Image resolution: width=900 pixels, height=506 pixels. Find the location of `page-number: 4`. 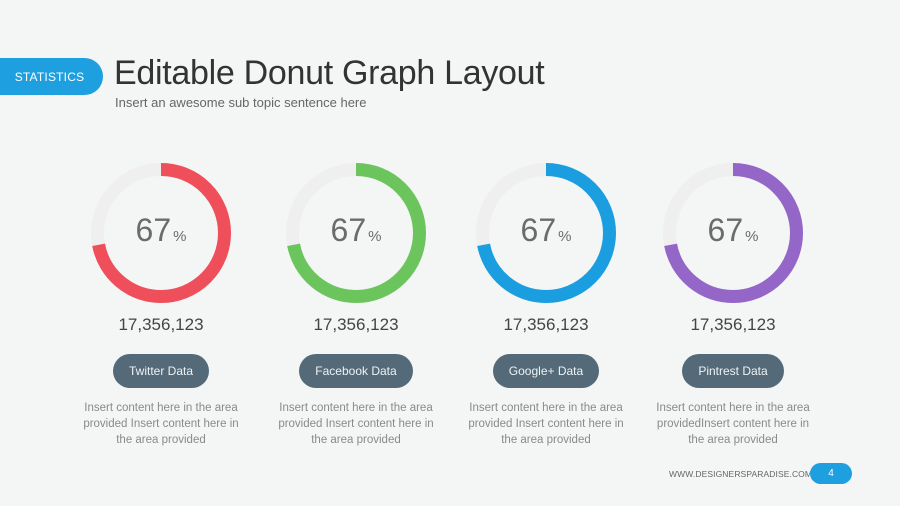

page-number: 4 is located at coordinates (831, 473).